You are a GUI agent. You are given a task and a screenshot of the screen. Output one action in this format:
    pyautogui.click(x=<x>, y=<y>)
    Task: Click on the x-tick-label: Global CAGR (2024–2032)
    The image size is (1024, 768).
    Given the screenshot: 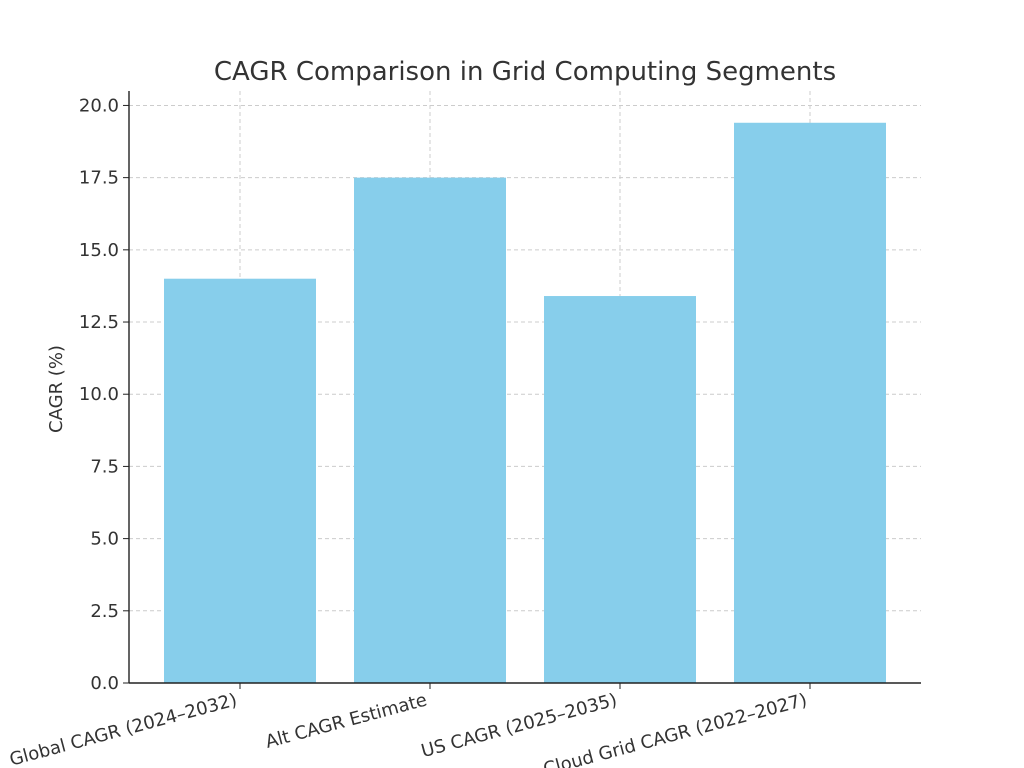 What is the action you would take?
    pyautogui.click(x=123, y=729)
    